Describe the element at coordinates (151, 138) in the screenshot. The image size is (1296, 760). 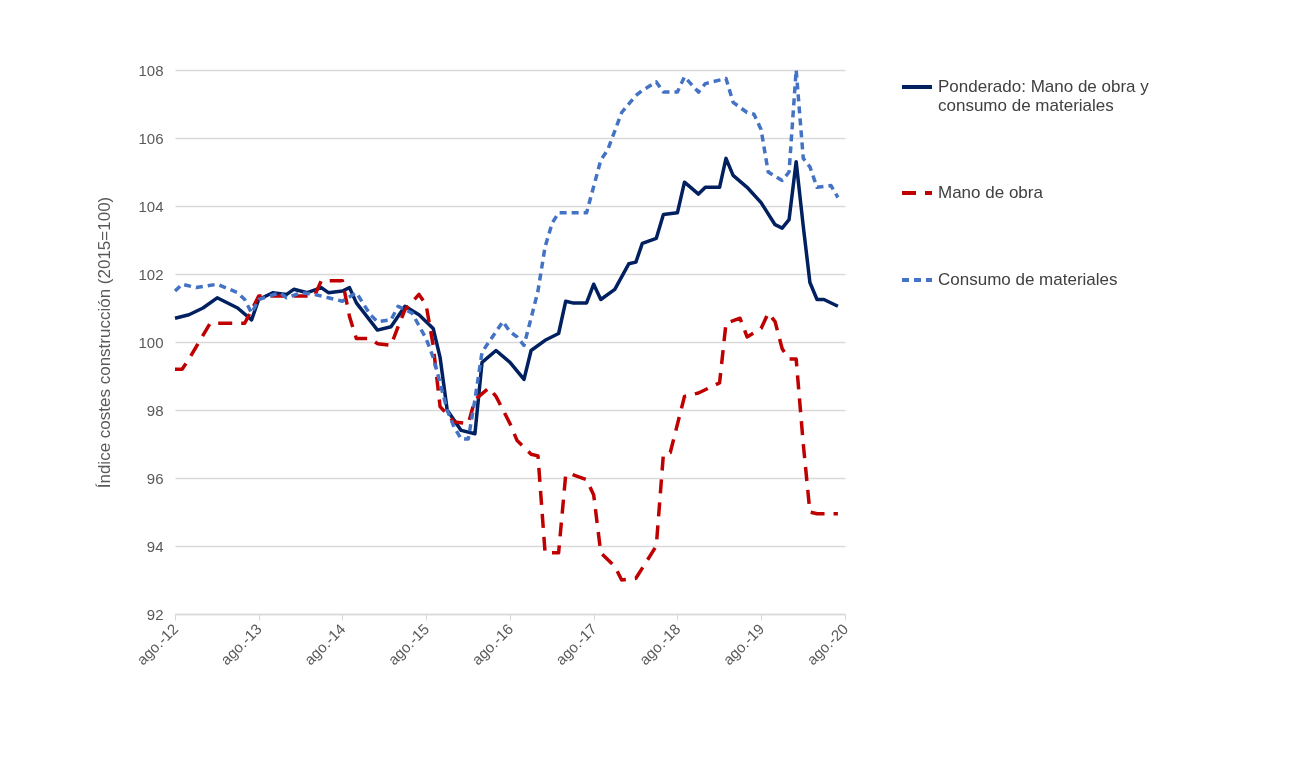
I see `y-tick-label: 106` at that location.